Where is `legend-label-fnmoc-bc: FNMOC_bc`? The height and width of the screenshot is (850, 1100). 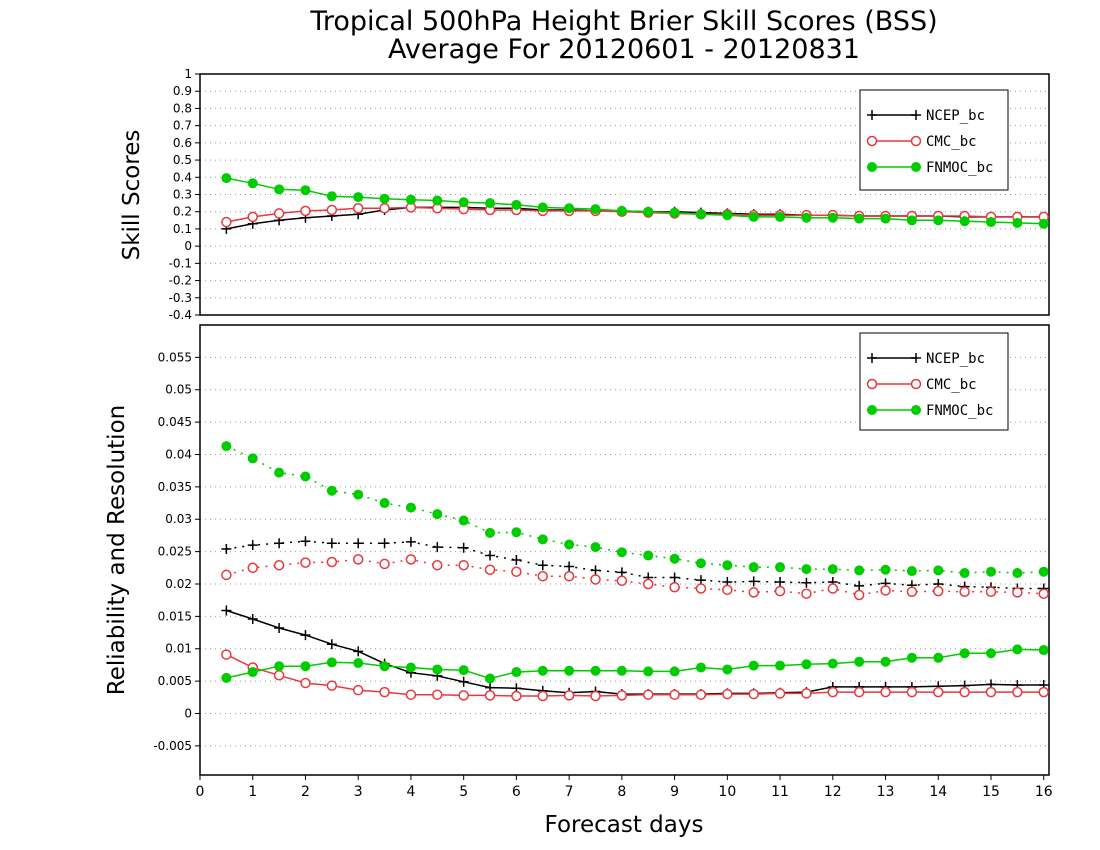
legend-label-fnmoc-bc: FNMOC_bc is located at coordinates (959, 411).